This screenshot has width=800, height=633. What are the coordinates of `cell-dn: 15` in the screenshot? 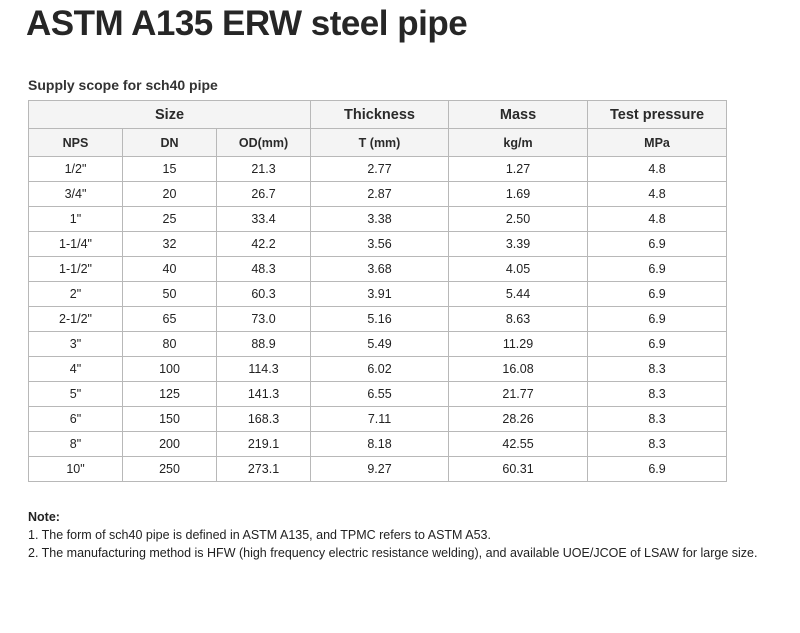 It's located at (169, 169).